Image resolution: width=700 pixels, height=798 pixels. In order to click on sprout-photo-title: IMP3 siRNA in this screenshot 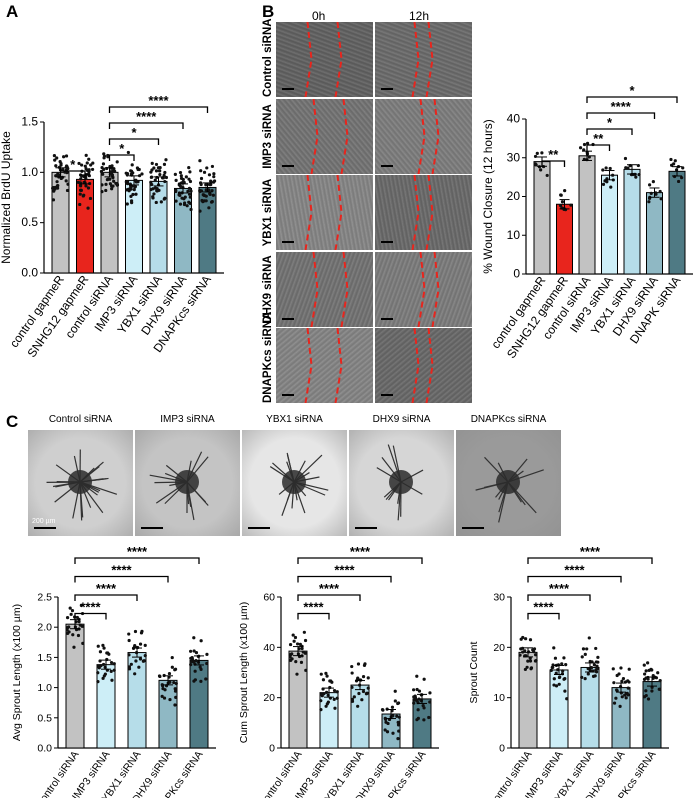, I will do `click(187, 419)`.